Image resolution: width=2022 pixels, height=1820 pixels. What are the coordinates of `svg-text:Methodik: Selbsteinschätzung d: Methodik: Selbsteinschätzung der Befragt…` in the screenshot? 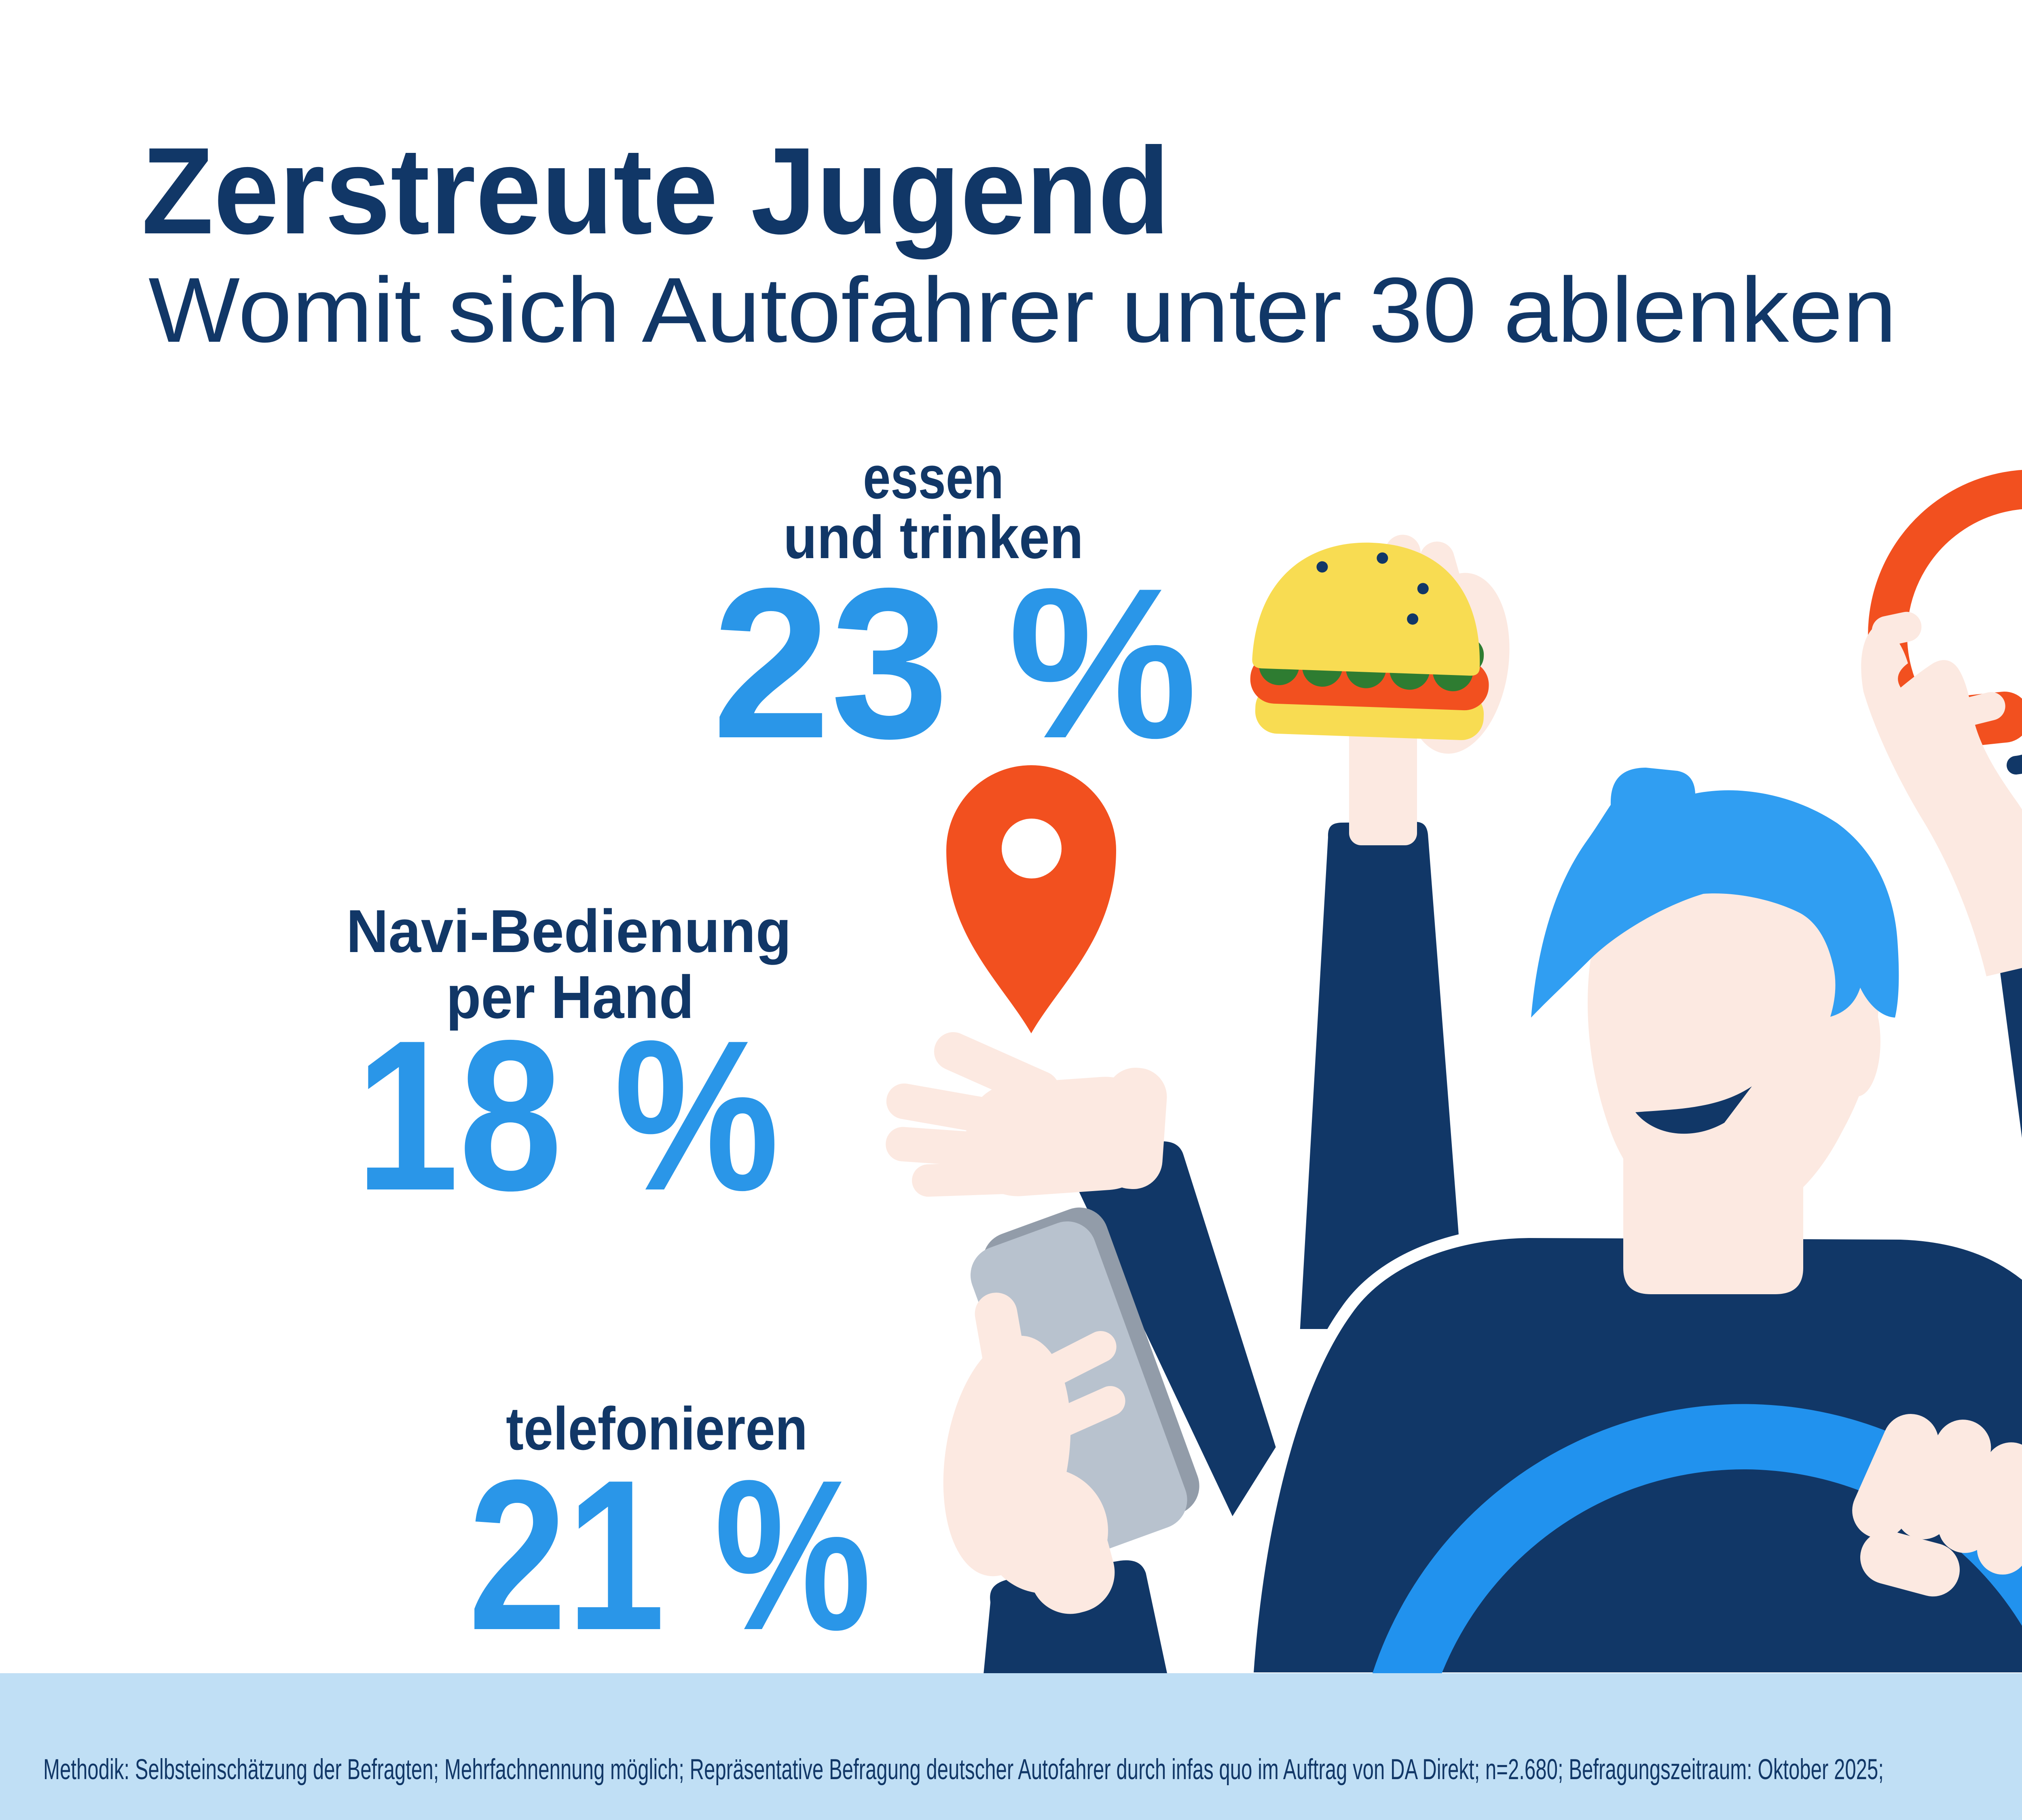 It's located at (963, 1770).